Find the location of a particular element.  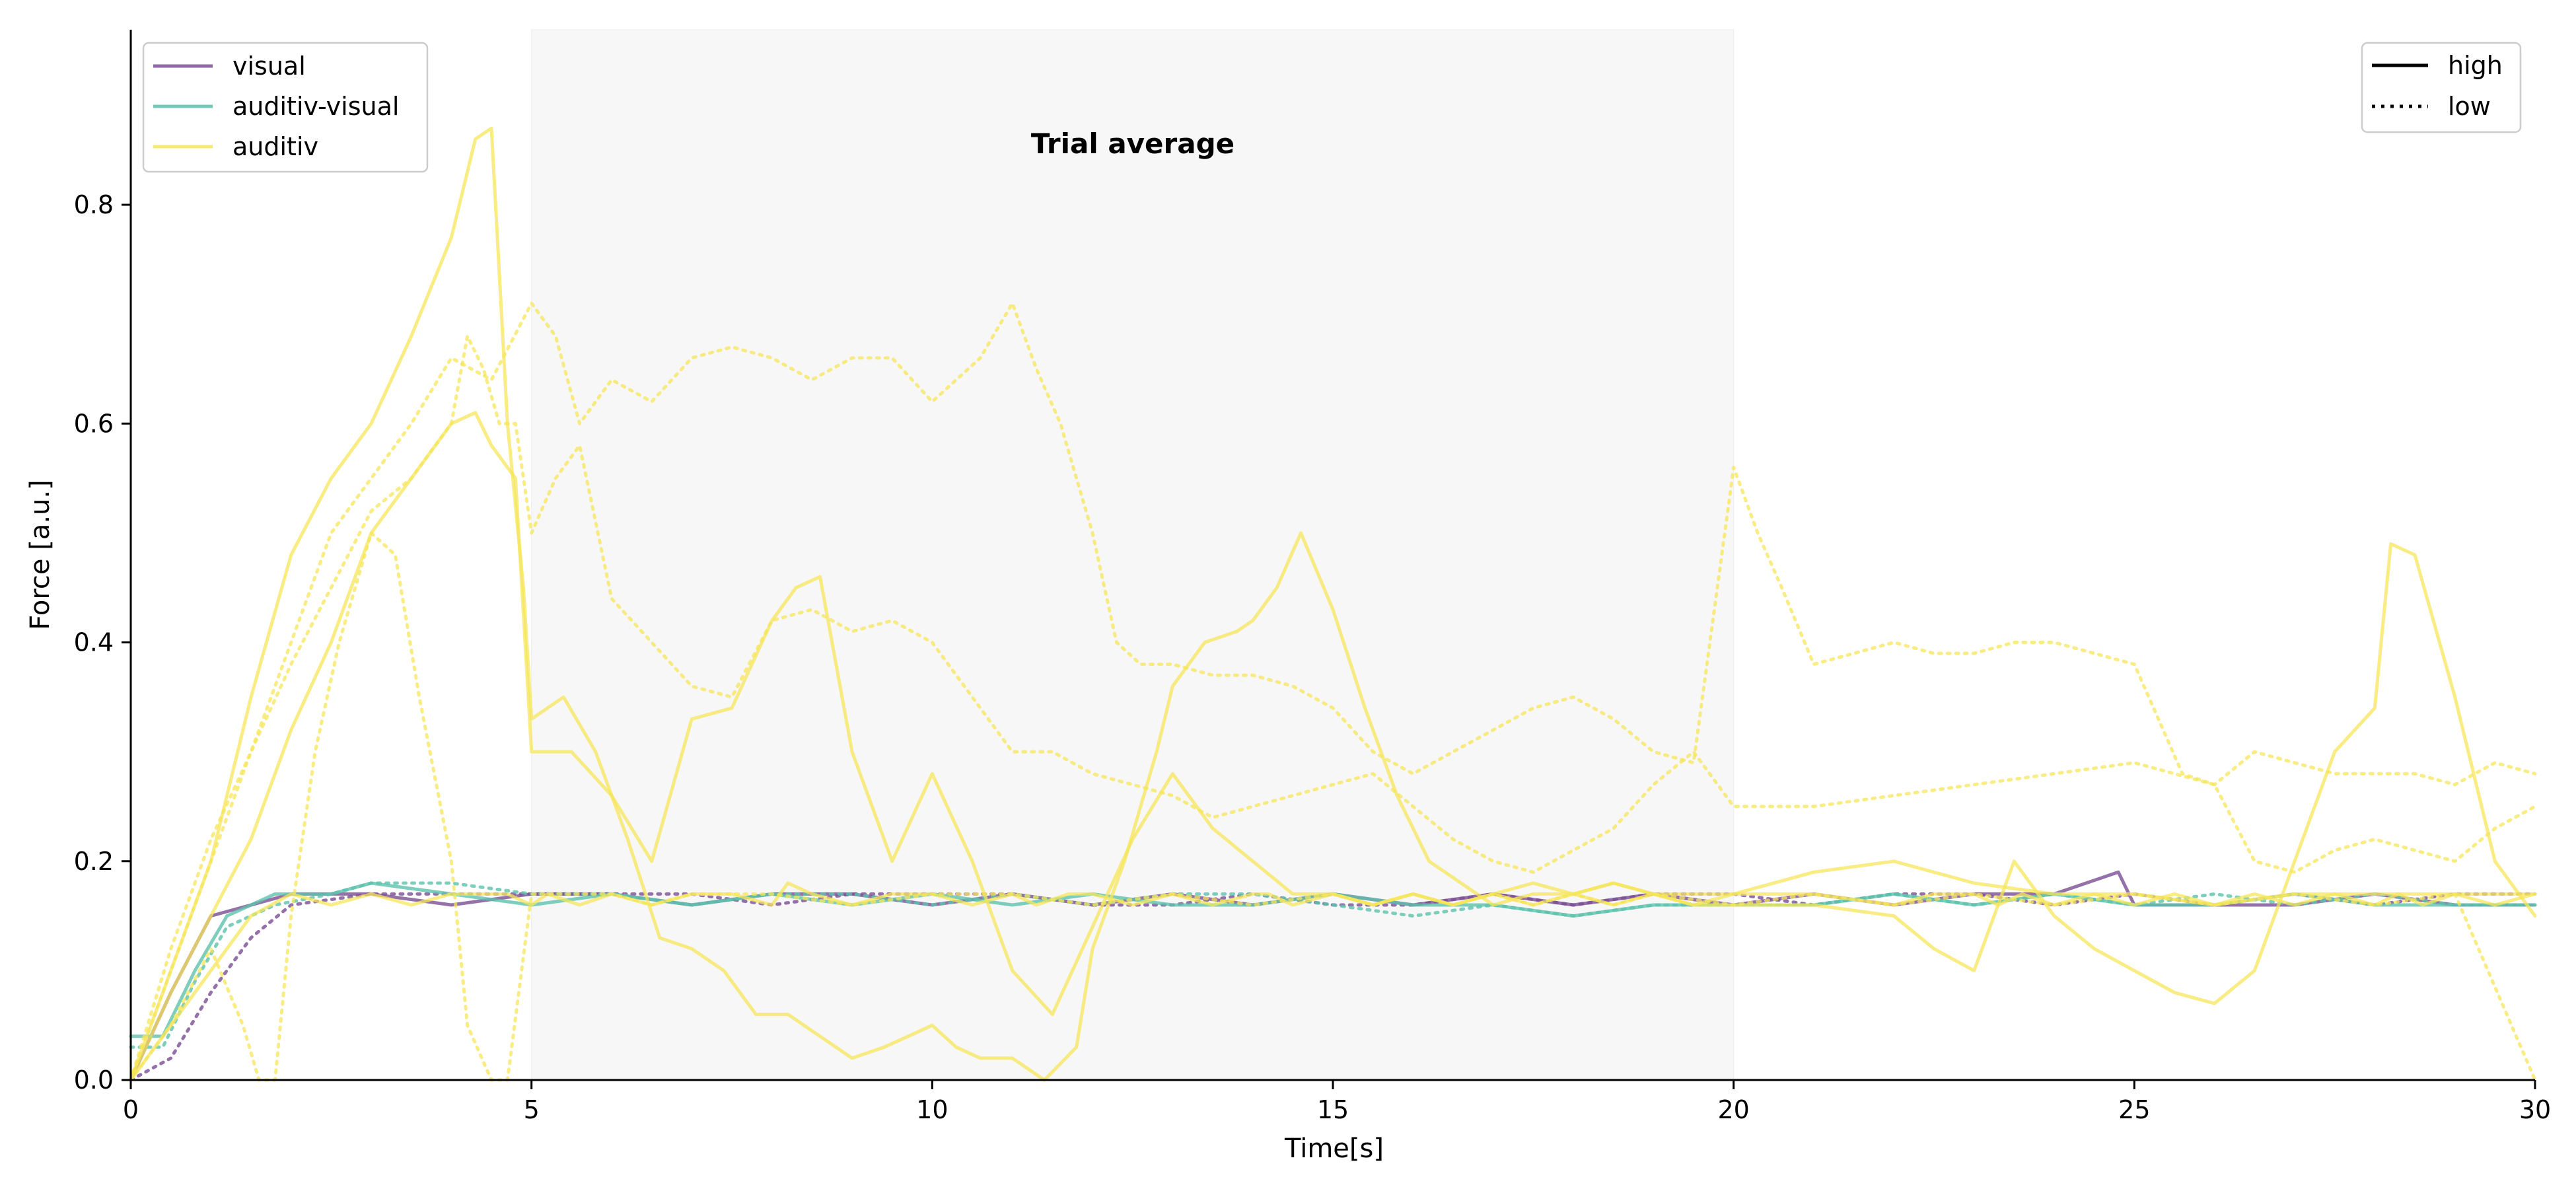

x-tick-label: 15 is located at coordinates (1333, 1109).